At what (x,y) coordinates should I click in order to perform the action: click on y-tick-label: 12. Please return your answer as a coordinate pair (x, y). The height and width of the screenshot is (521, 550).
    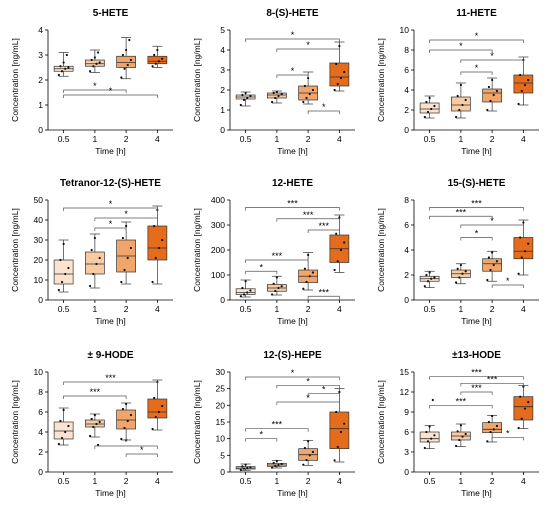
    Looking at the image, I should click on (405, 392).